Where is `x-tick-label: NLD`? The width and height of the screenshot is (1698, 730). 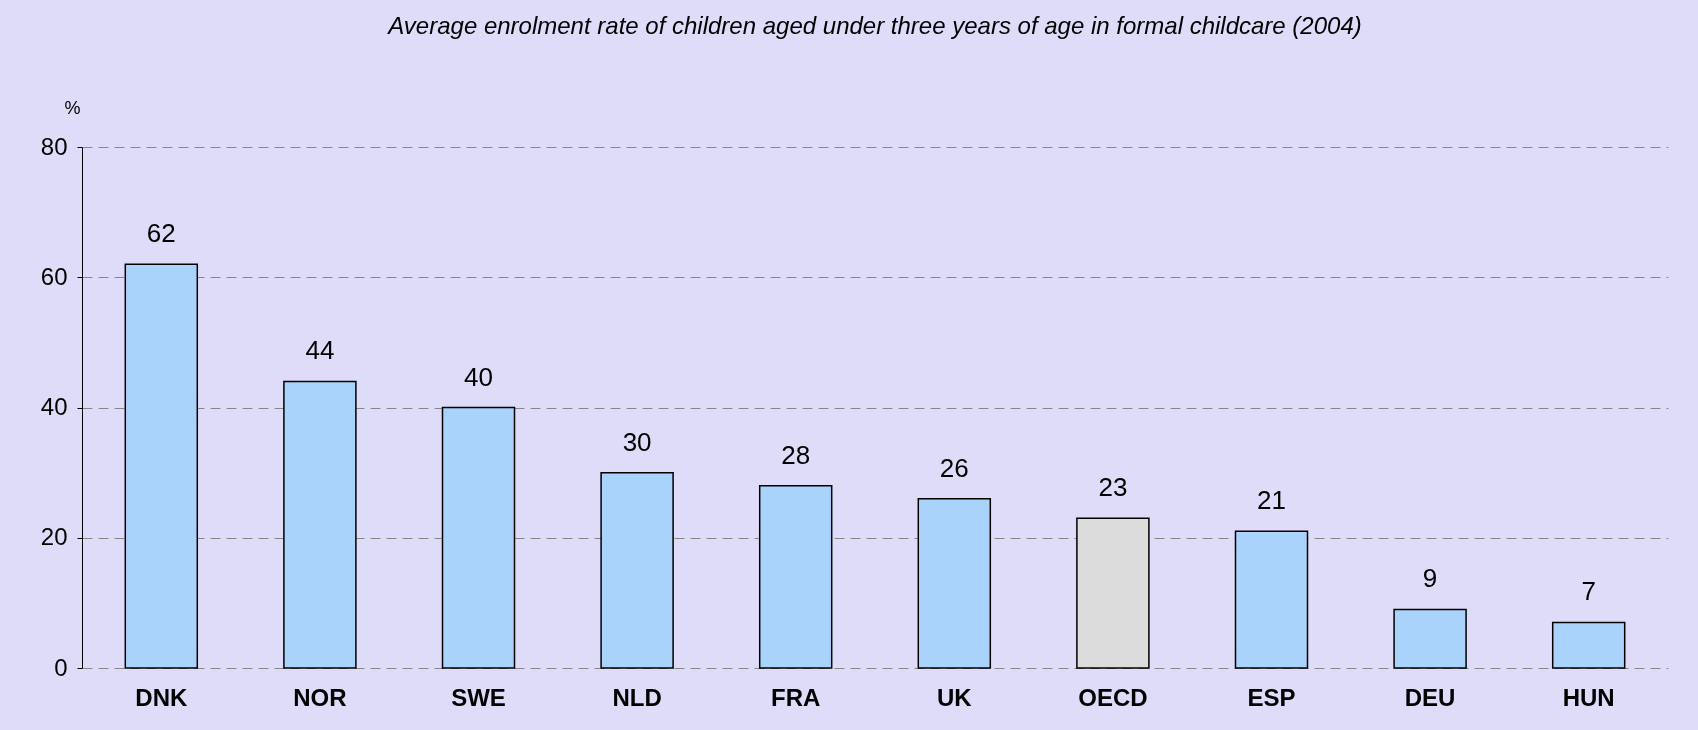 x-tick-label: NLD is located at coordinates (637, 697).